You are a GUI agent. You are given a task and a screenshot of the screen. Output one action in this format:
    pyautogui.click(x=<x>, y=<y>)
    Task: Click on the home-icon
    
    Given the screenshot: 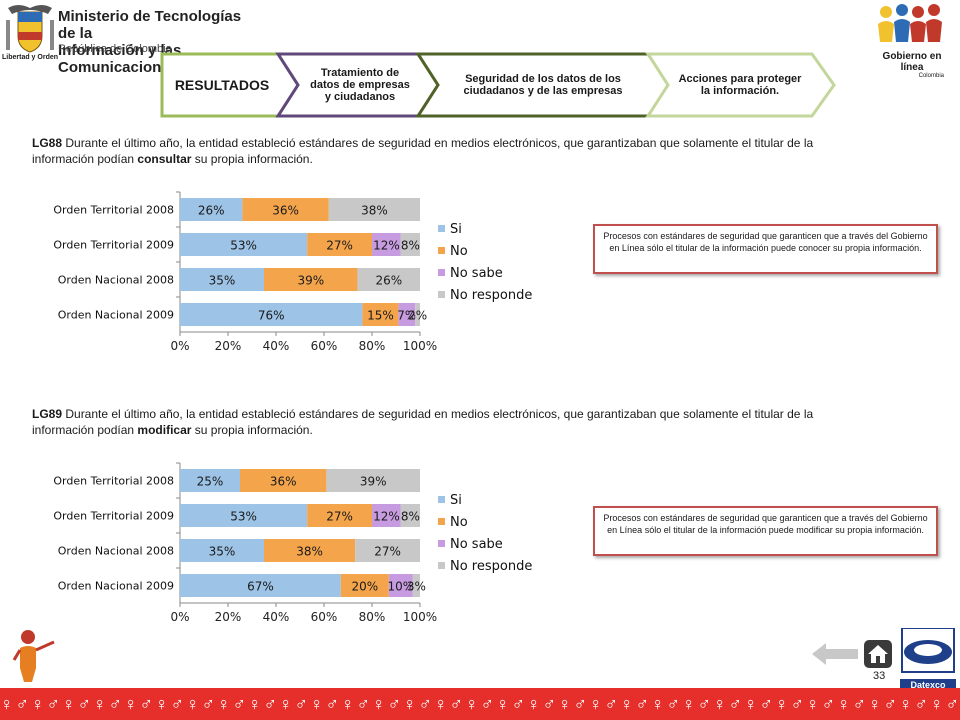 What is the action you would take?
    pyautogui.click(x=878, y=654)
    